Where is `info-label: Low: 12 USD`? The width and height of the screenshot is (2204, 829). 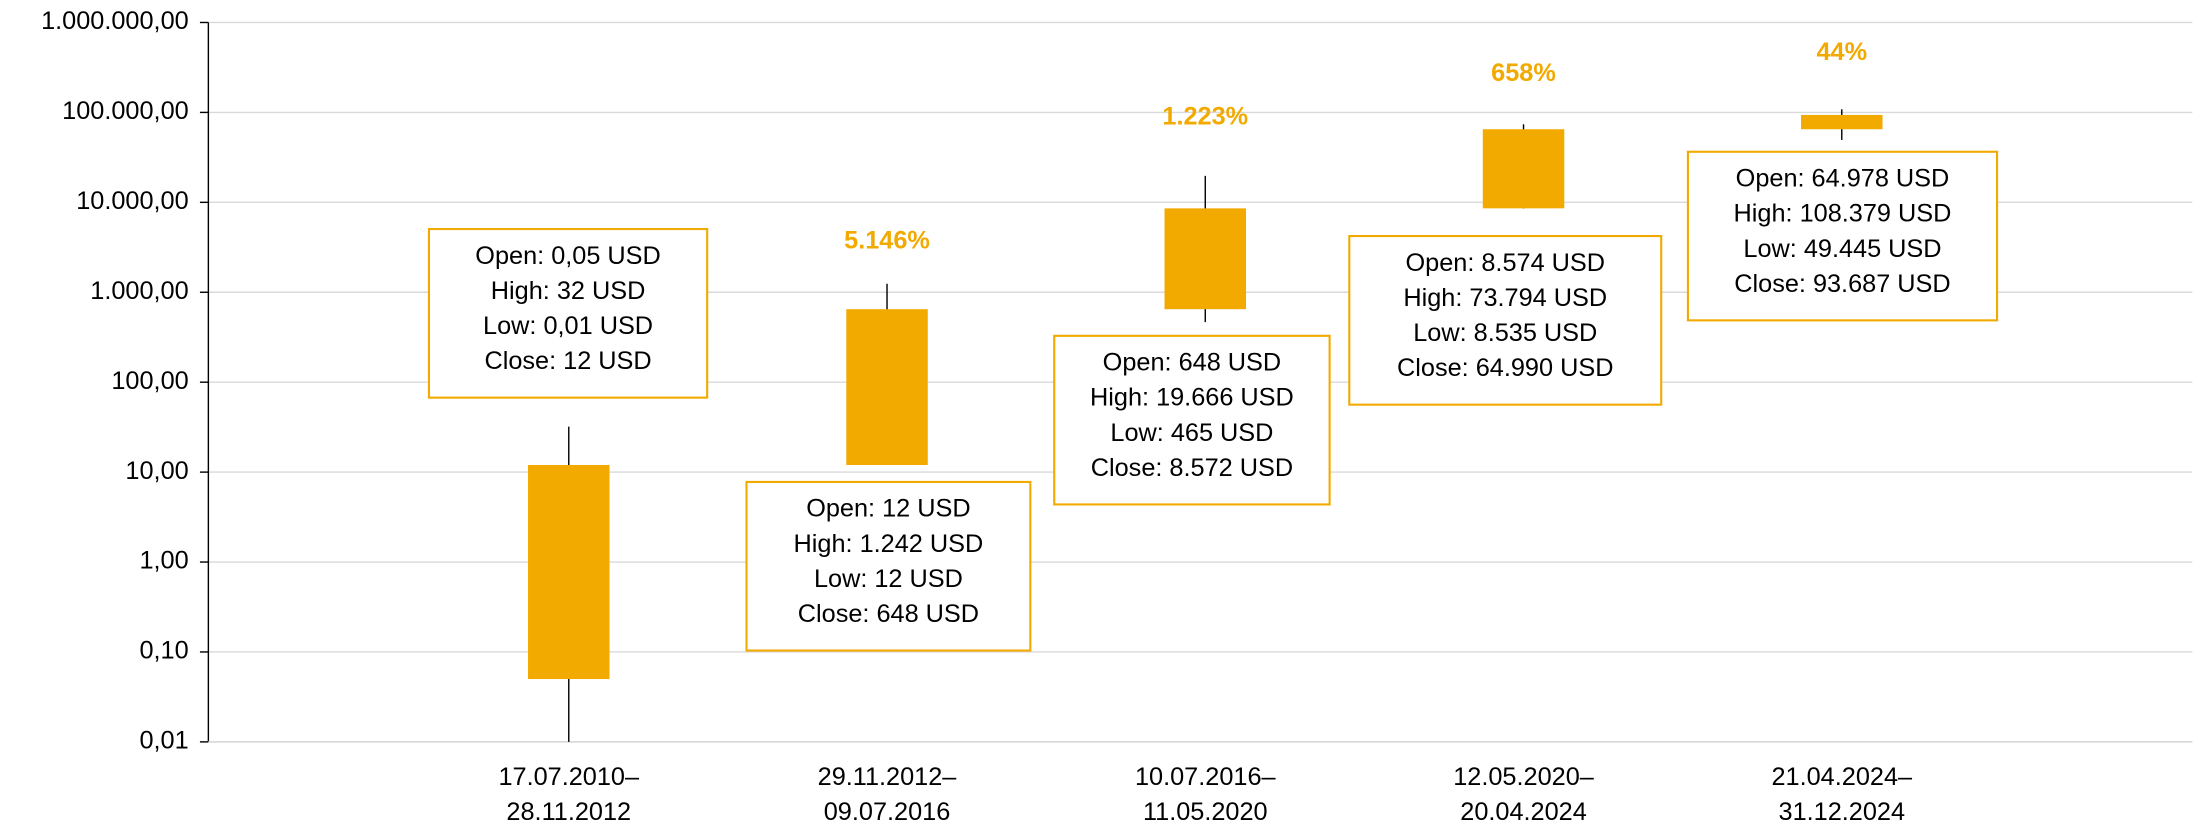 info-label: Low: 12 USD is located at coordinates (888, 579).